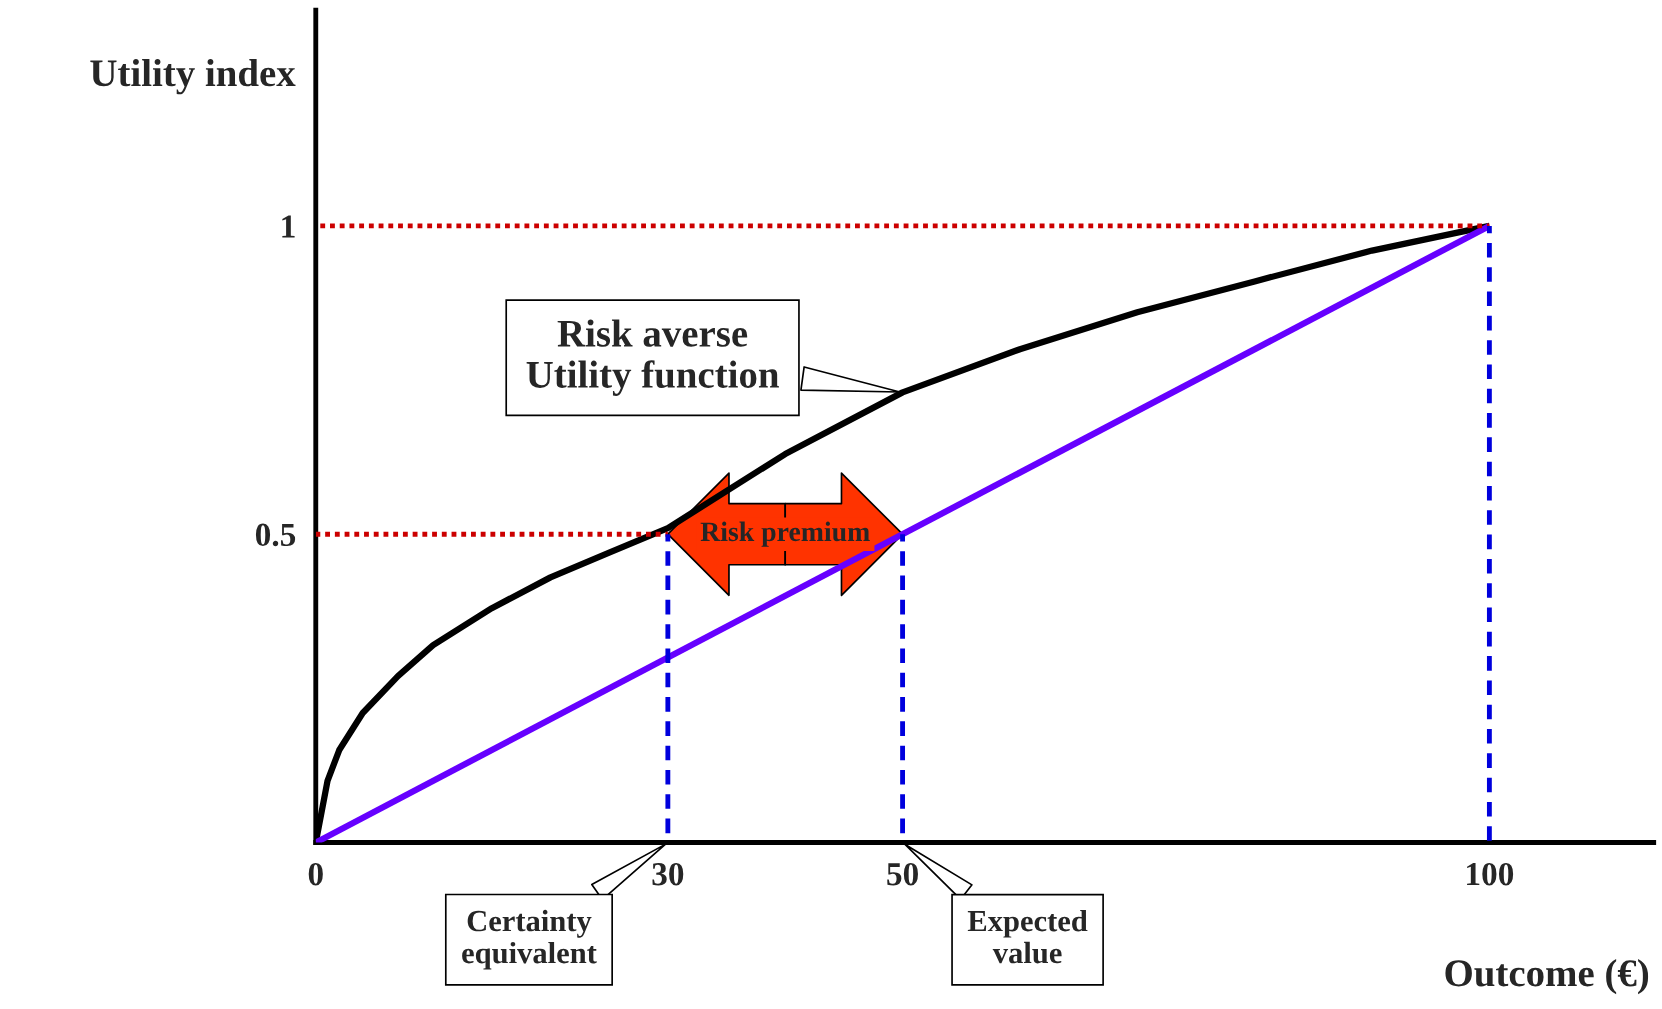 The height and width of the screenshot is (1009, 1662). I want to click on annotation: Risk premium, so click(785, 534).